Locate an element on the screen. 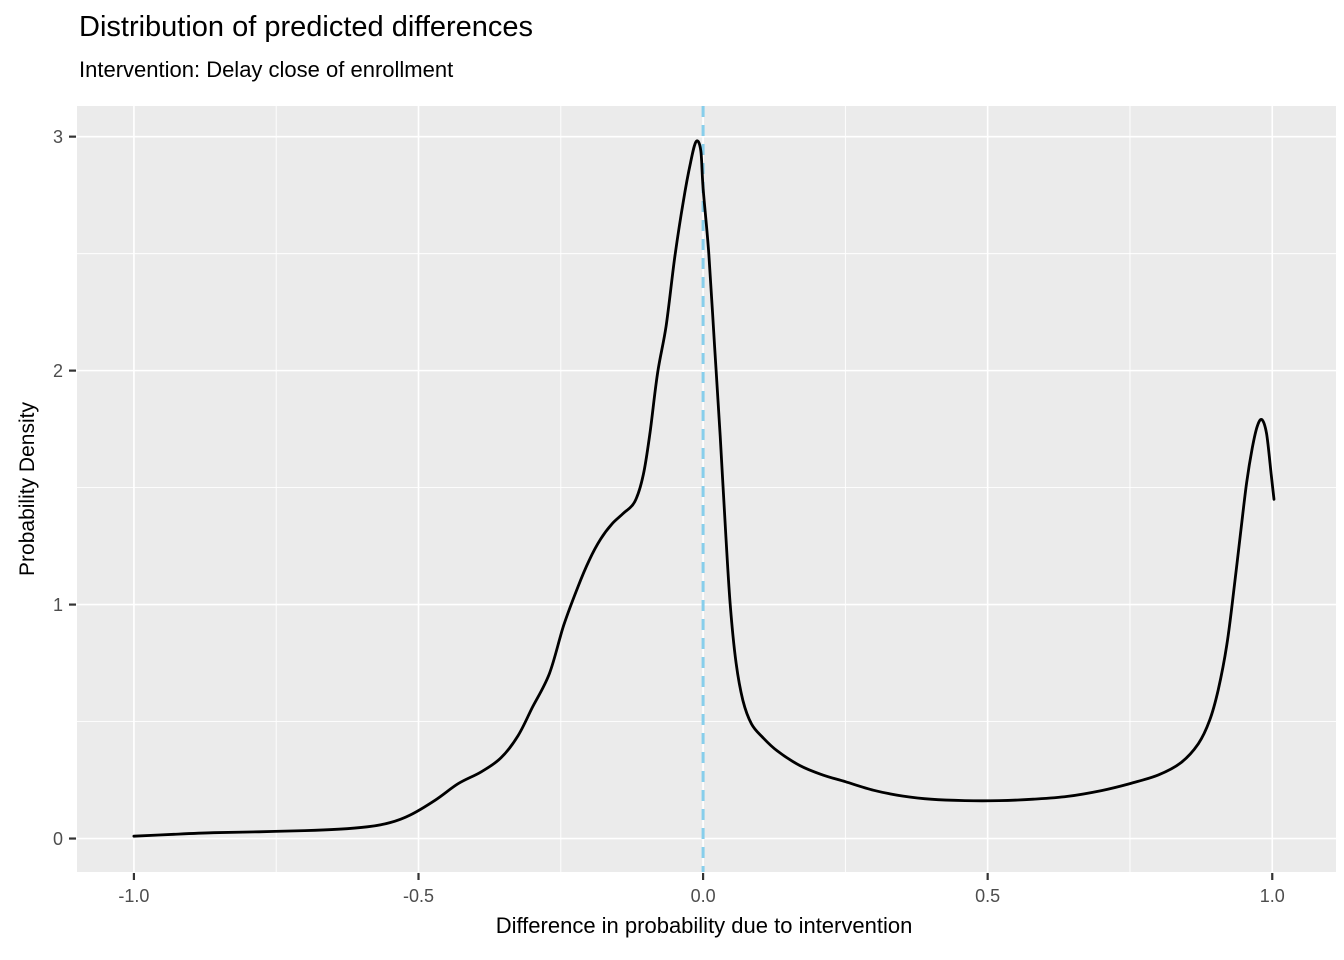 This screenshot has height=960, width=1344. x-tick-label: 0.5 is located at coordinates (987, 896).